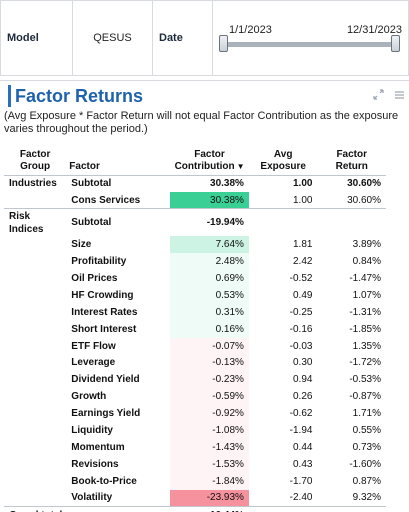 The image size is (409, 512). I want to click on cell-factor-contribution: -19.94%, so click(209, 222).